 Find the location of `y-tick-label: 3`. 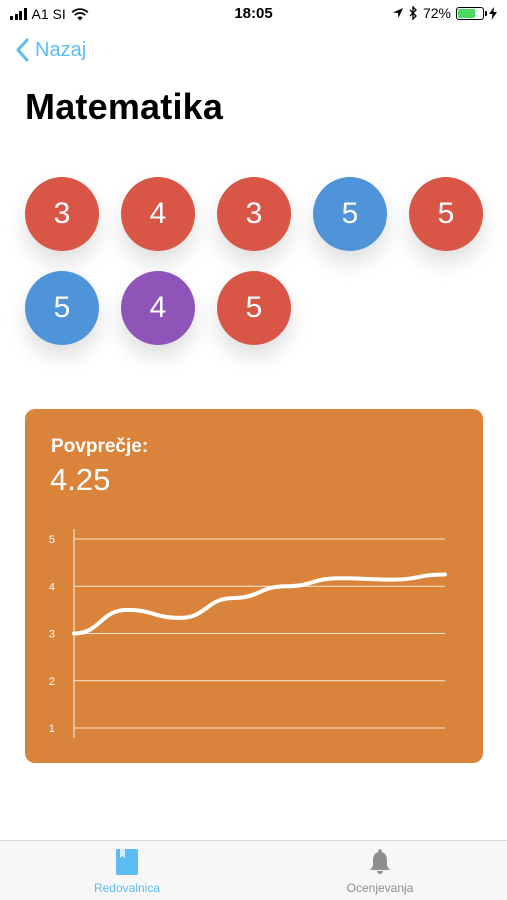

y-tick-label: 3 is located at coordinates (52, 635).